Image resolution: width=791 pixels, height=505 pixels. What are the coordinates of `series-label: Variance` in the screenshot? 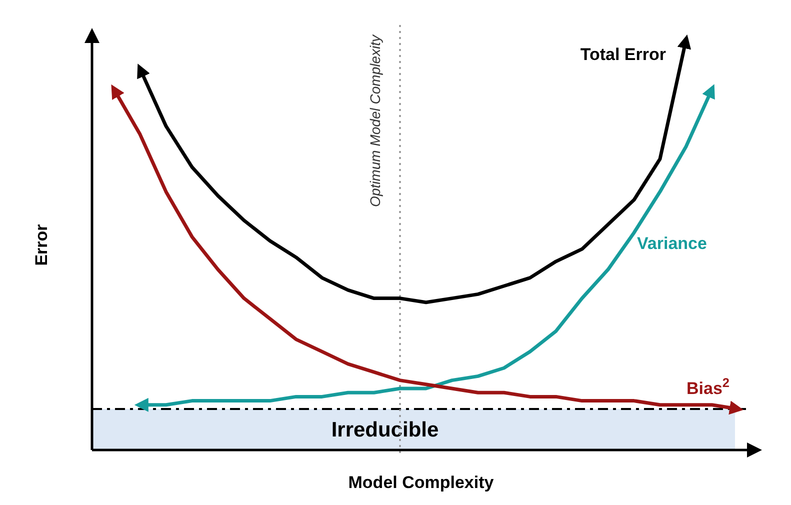 It's located at (672, 244).